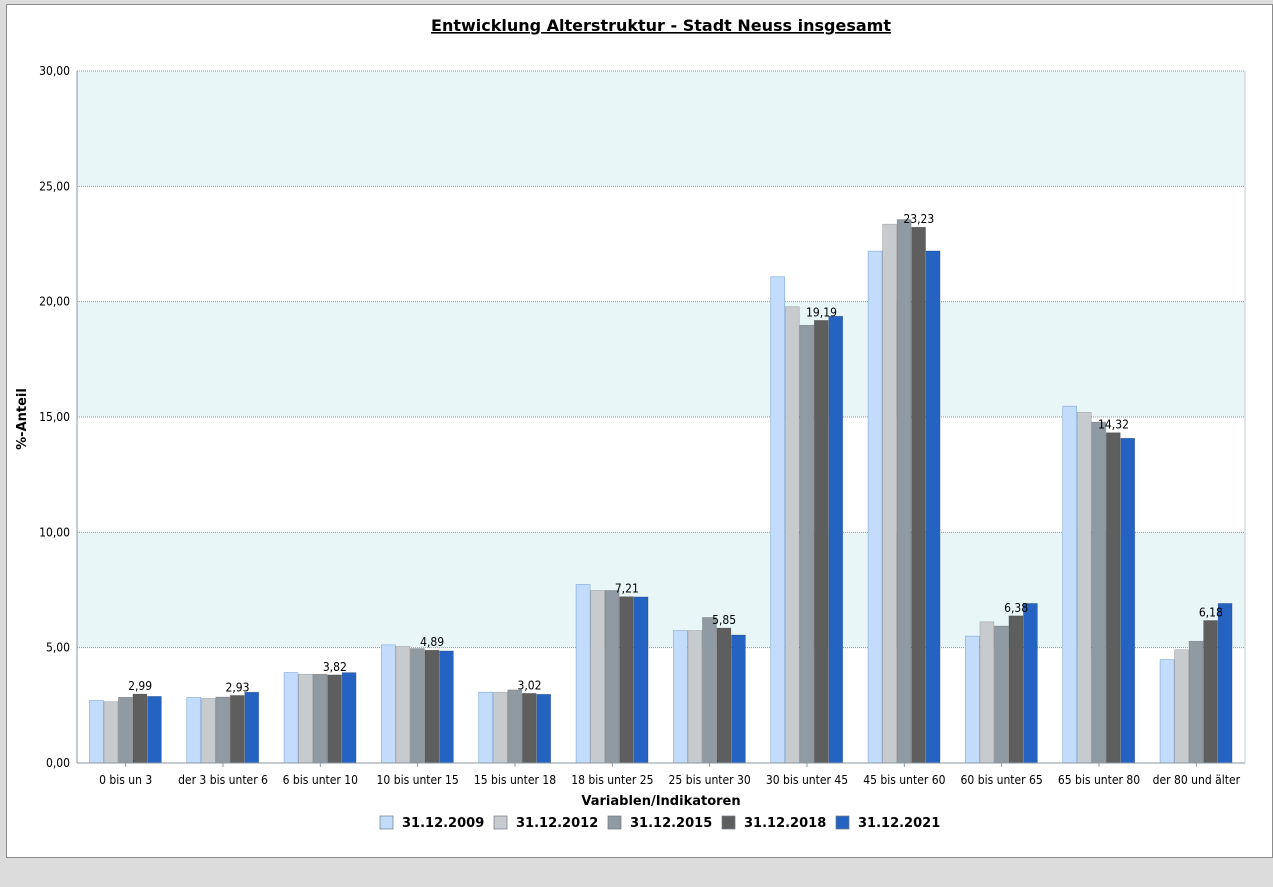  What do you see at coordinates (660, 801) in the screenshot?
I see `x-axis-title: Variablen/Indikatoren` at bounding box center [660, 801].